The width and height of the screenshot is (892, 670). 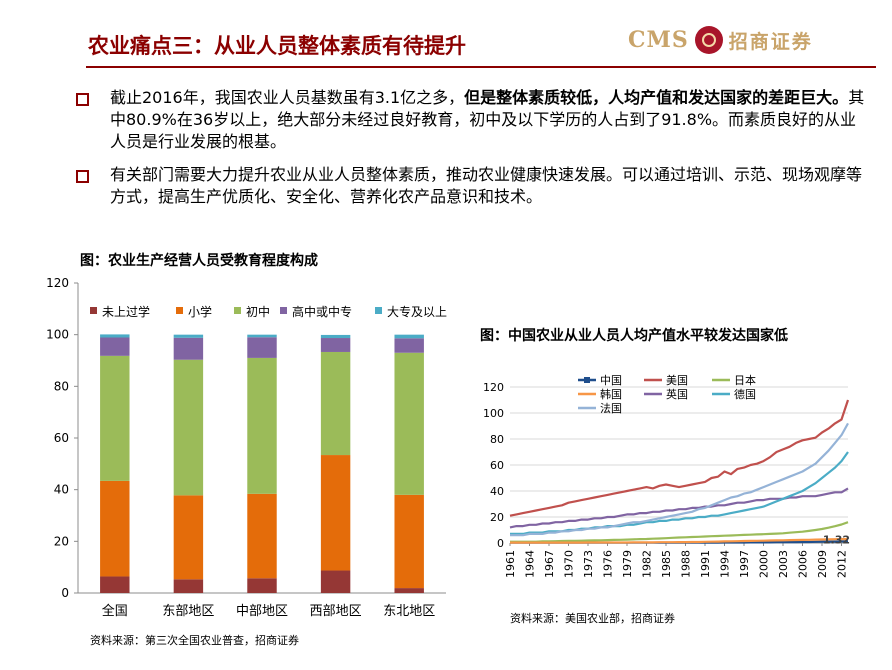 What do you see at coordinates (836, 539) in the screenshot?
I see `end-value-label: 1.32` at bounding box center [836, 539].